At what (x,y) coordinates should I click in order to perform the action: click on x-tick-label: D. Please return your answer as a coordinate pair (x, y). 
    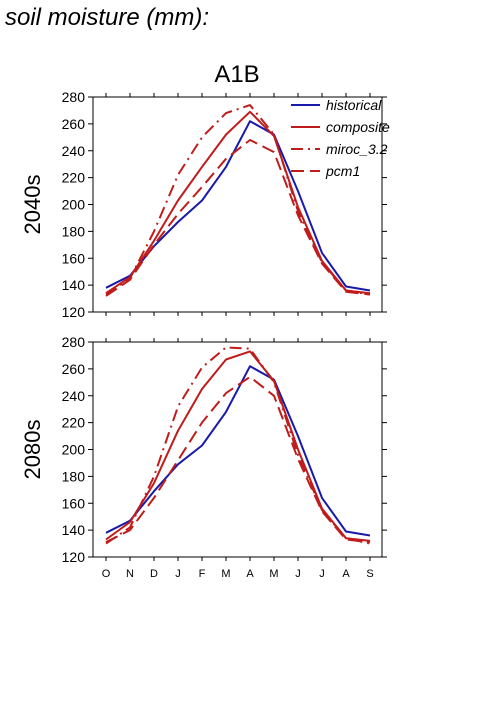
    Looking at the image, I should click on (154, 574).